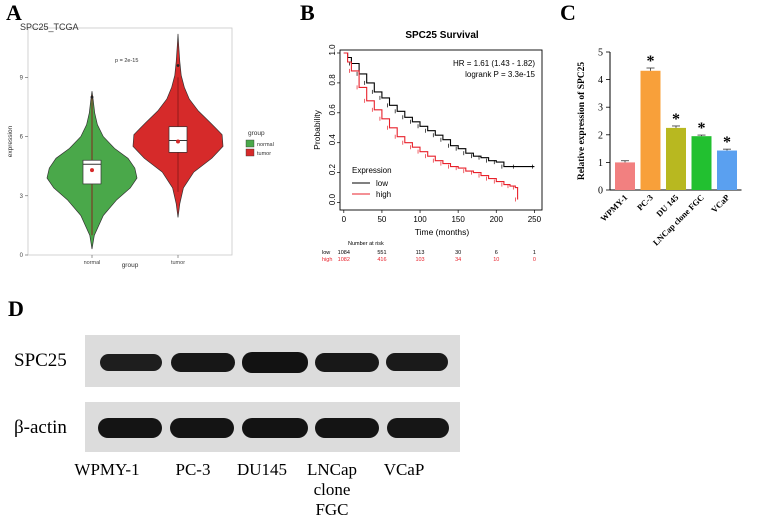  I want to click on hazard-ratio-text: HR = 1.61 (1.43 - 1.82), so click(494, 63).